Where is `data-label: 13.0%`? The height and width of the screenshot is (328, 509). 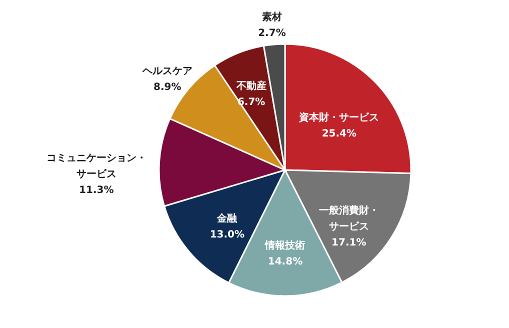 data-label: 13.0% is located at coordinates (227, 235).